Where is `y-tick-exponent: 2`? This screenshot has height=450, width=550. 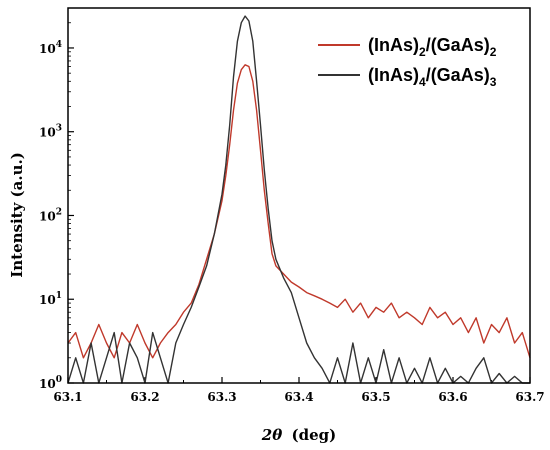
y-tick-exponent: 2 is located at coordinates (59, 212).